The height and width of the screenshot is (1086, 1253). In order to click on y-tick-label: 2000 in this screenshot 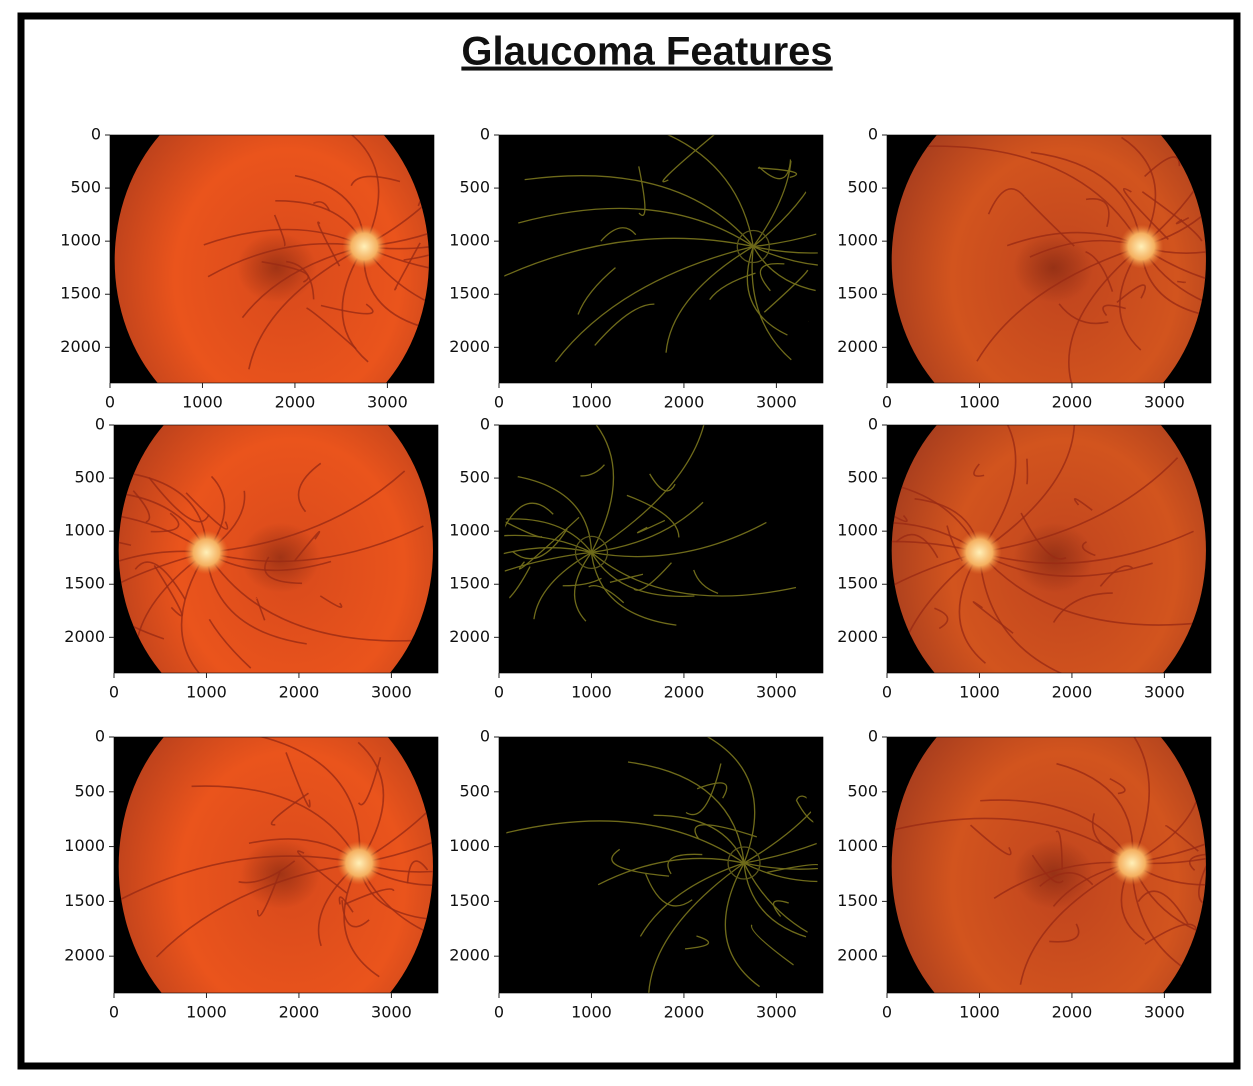, I will do `click(469, 636)`.